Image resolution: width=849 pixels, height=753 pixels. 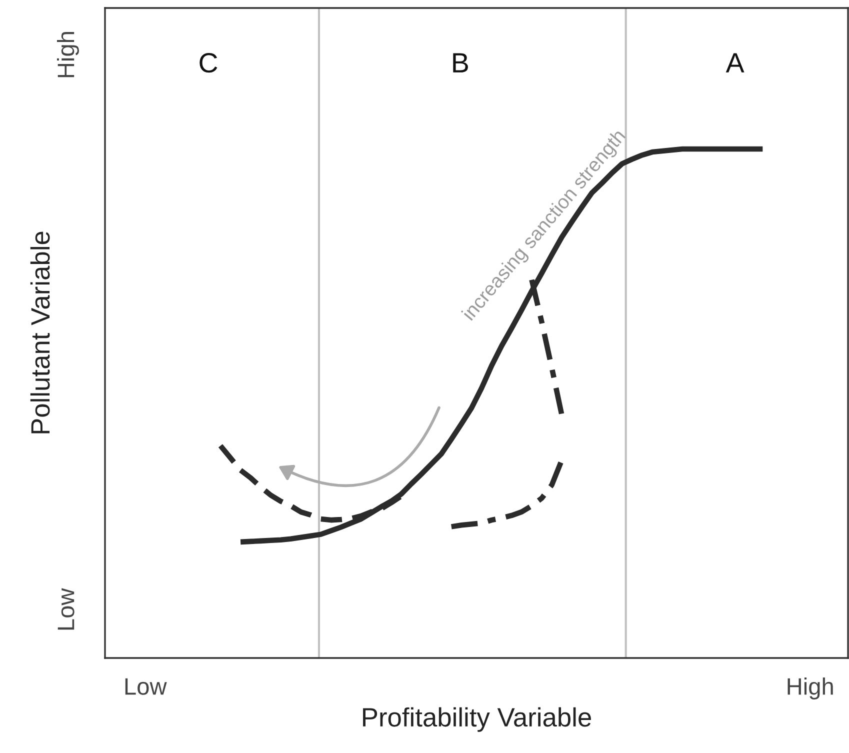 I want to click on y-axis-title: Pollutant Variable, so click(x=40, y=333).